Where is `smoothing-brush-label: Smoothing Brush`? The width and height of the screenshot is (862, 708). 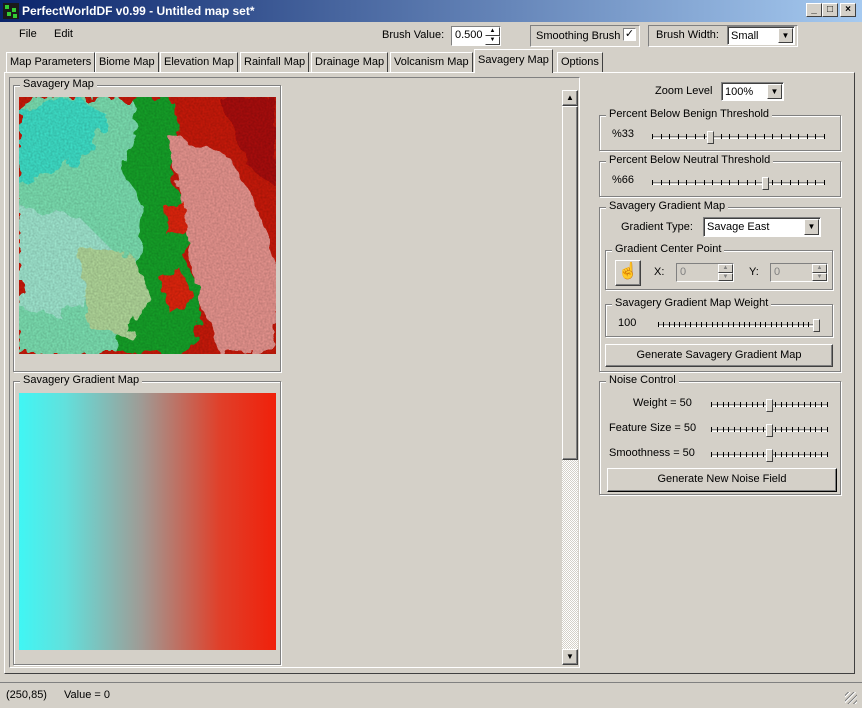 smoothing-brush-label: Smoothing Brush is located at coordinates (578, 36).